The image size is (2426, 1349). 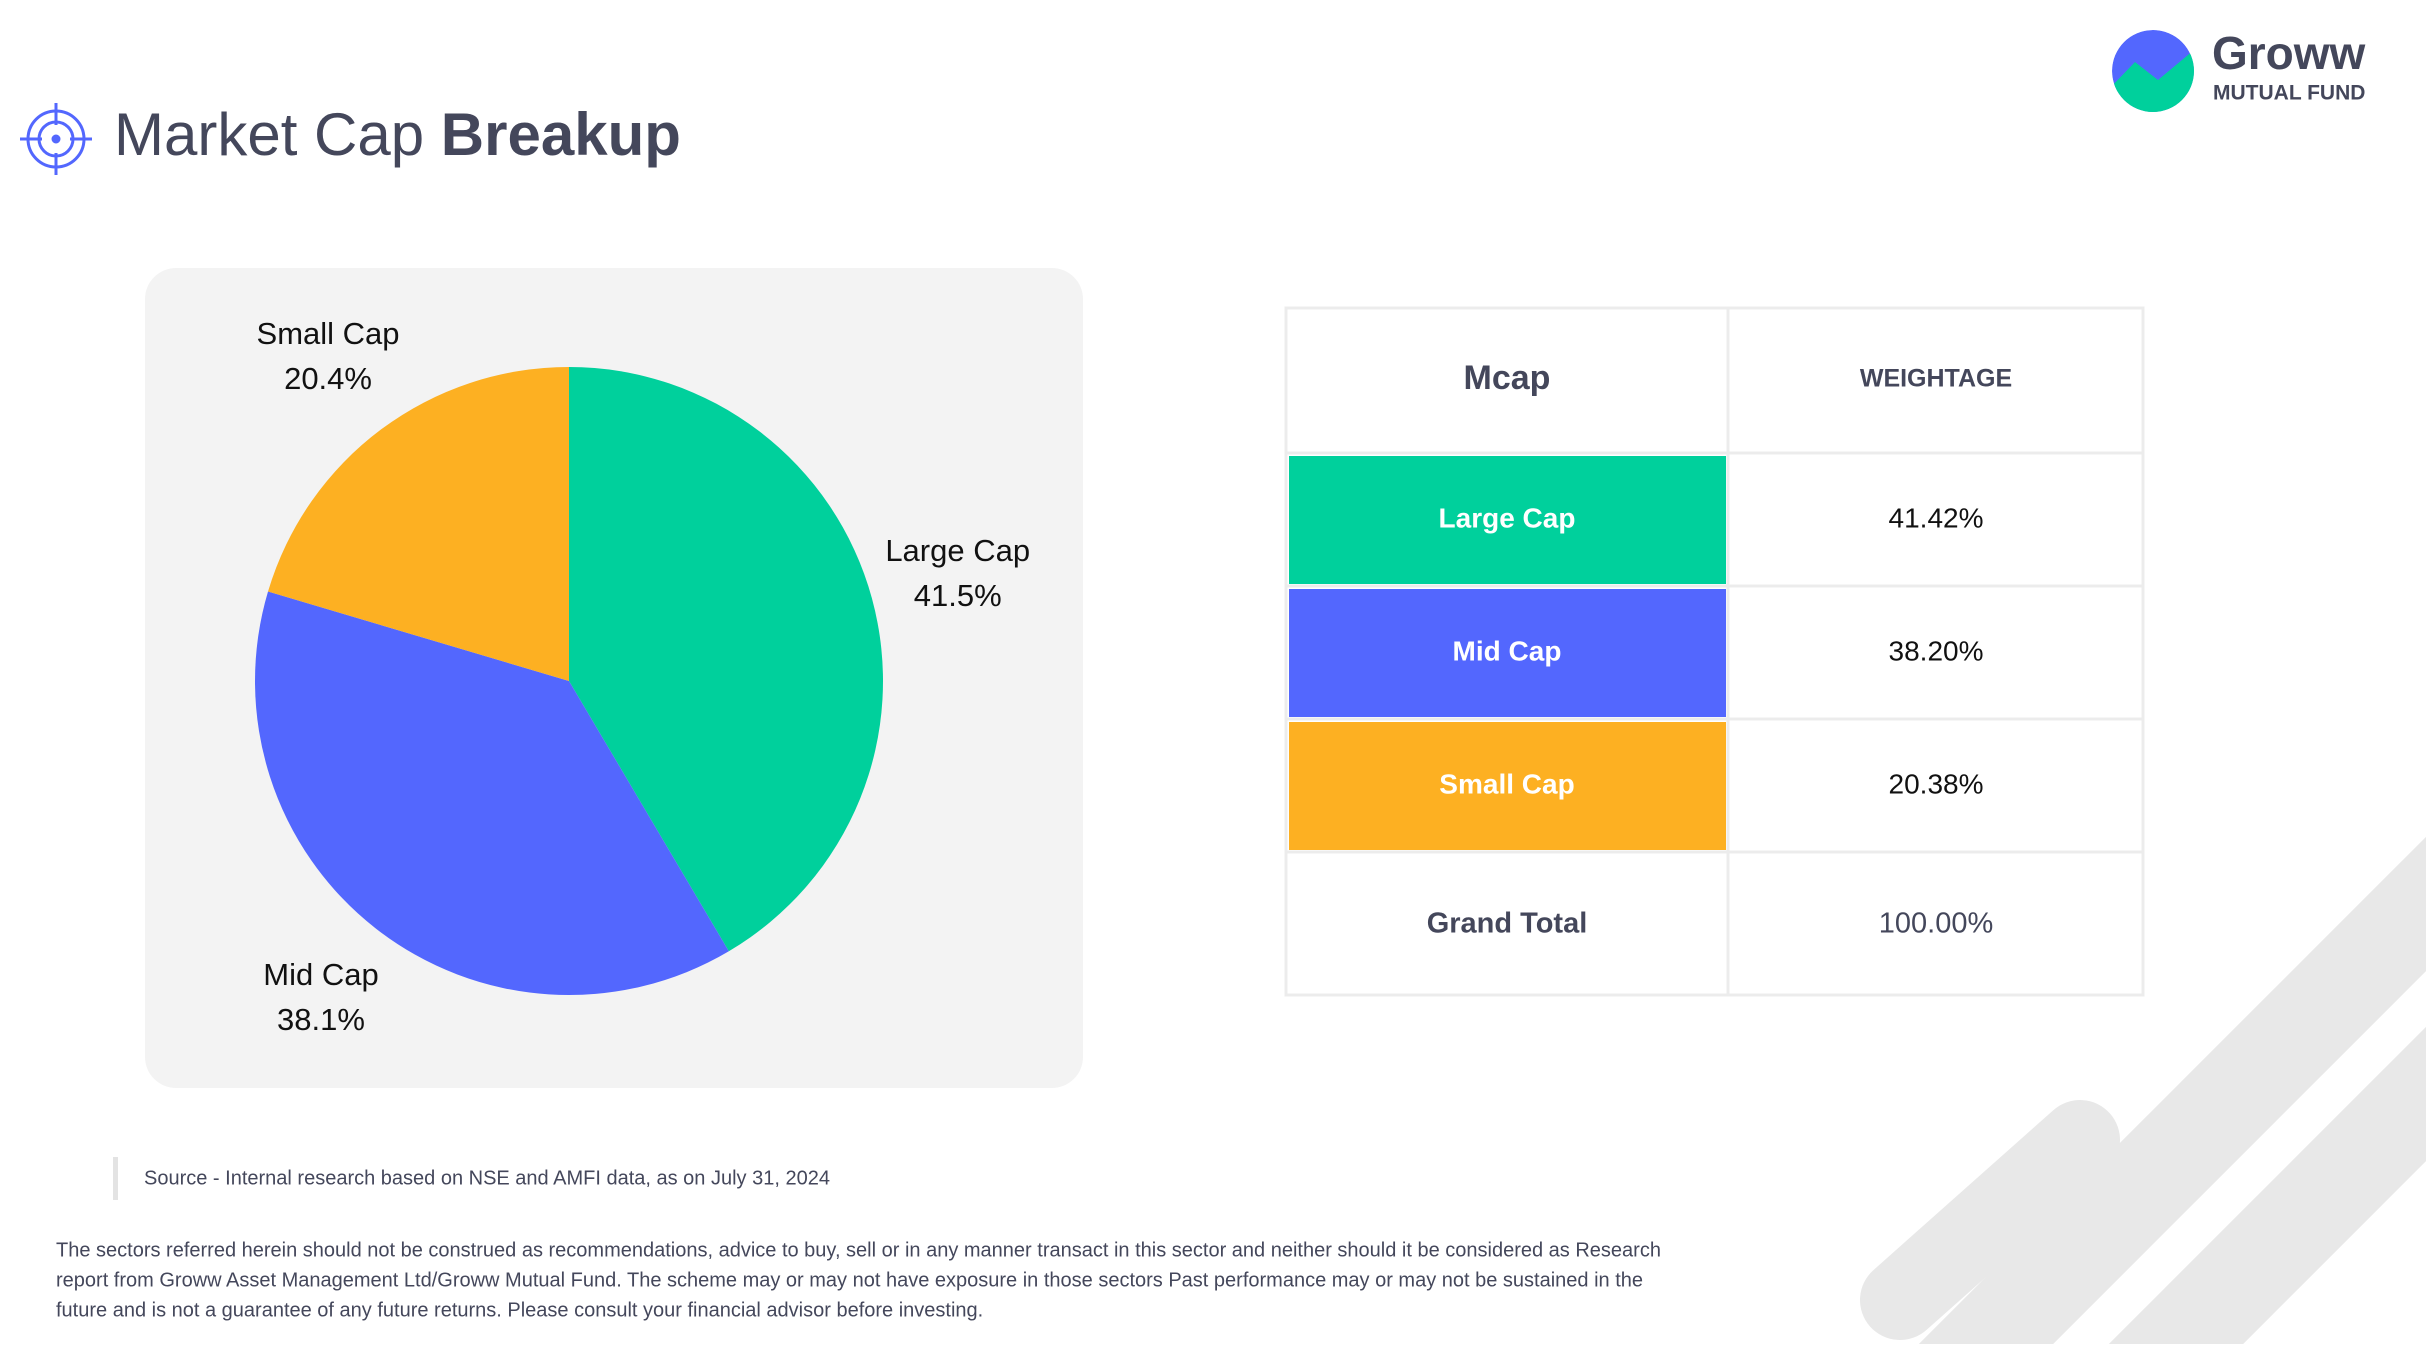 I want to click on table-cell: 20.38%, so click(x=1936, y=783).